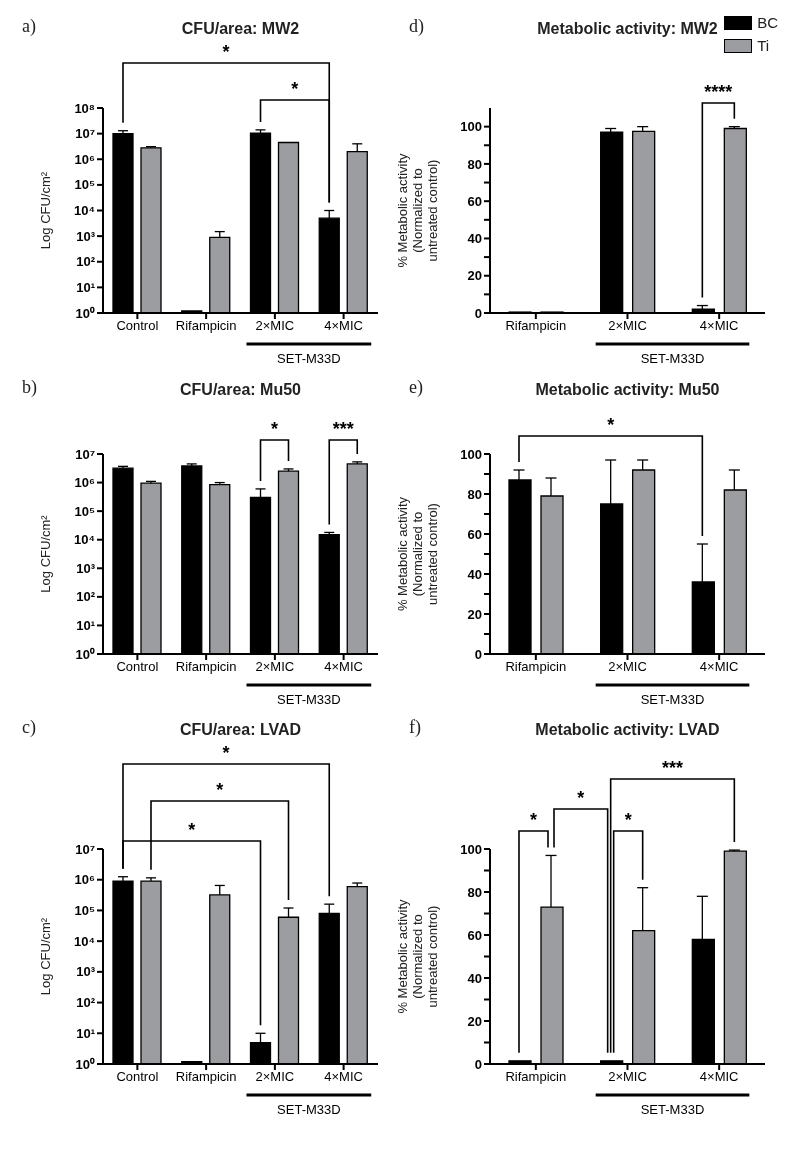  Describe the element at coordinates (29, 728) in the screenshot. I see `text: c)` at that location.